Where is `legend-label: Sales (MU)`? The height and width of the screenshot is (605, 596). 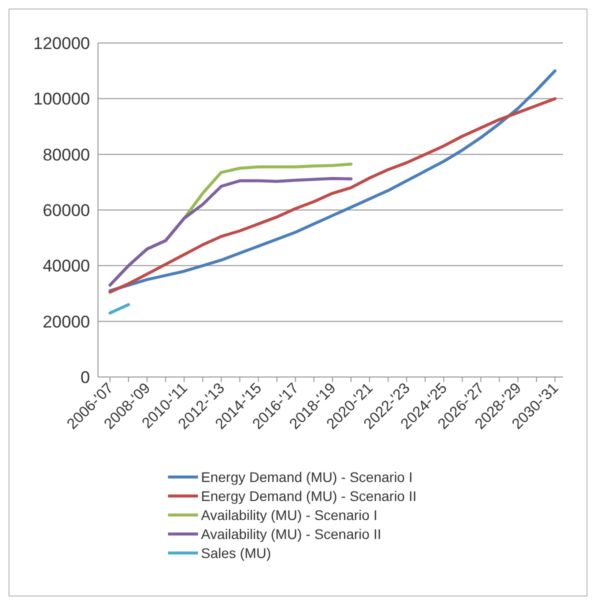
legend-label: Sales (MU) is located at coordinates (236, 552).